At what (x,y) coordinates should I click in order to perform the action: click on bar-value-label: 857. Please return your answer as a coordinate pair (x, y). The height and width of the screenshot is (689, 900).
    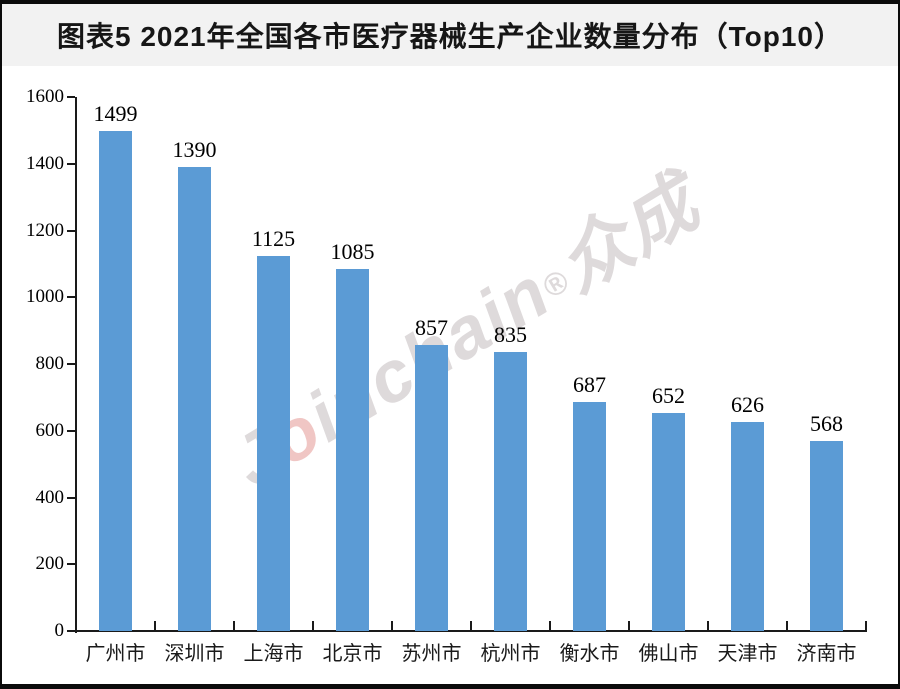
    Looking at the image, I should click on (431, 327).